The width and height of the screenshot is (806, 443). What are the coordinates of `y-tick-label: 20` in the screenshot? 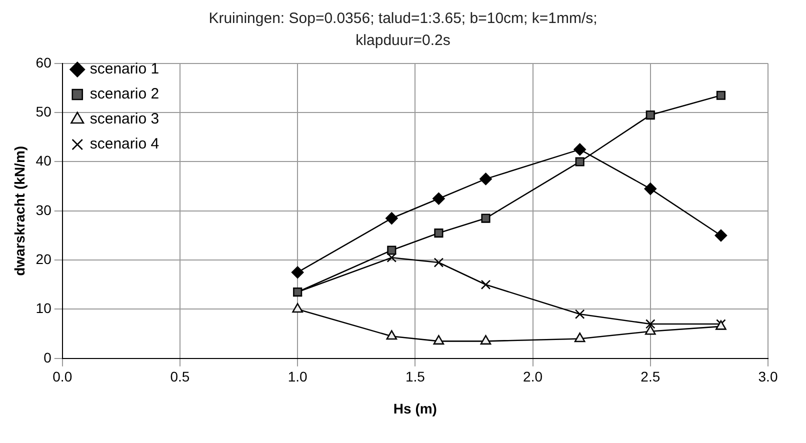 It's located at (44, 258).